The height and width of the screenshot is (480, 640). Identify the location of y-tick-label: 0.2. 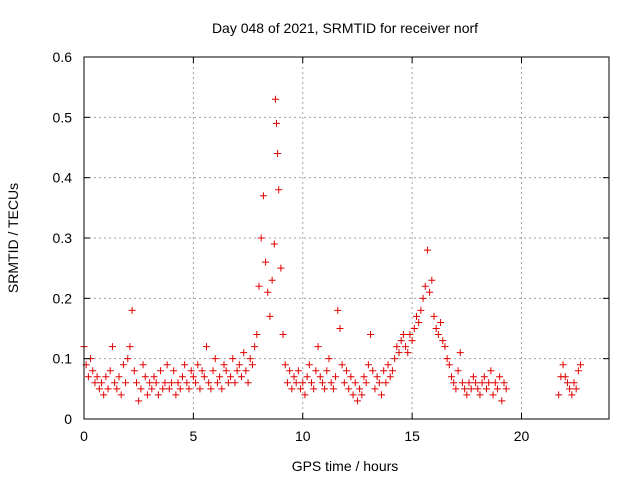
(63, 298).